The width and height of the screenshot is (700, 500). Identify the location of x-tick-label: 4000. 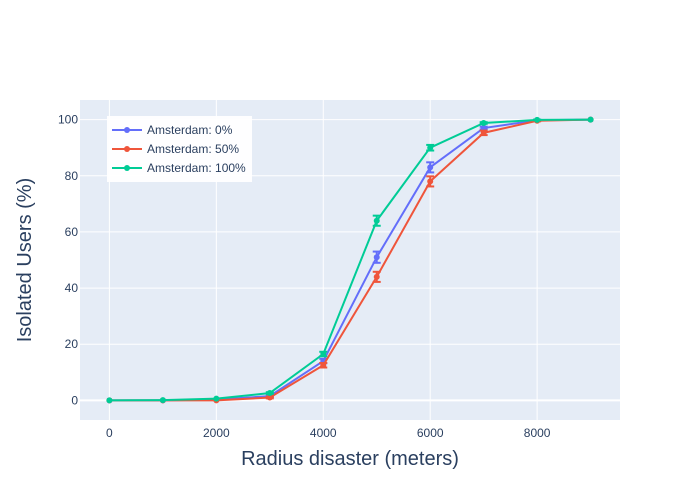
(323, 433).